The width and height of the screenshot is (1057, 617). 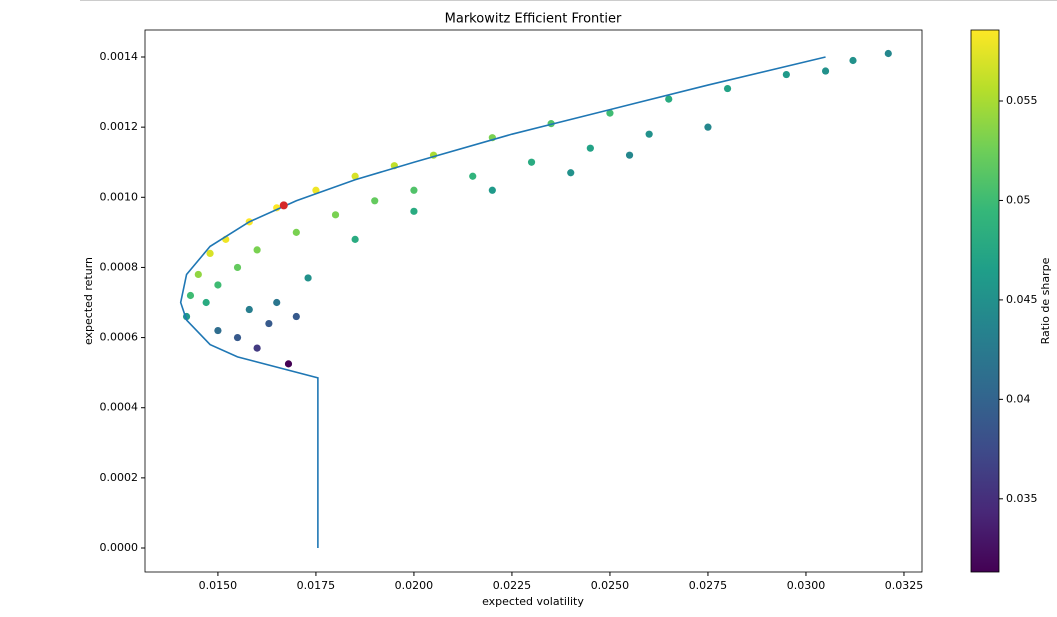 What do you see at coordinates (283, 205) in the screenshot?
I see `max-sharpe-point` at bounding box center [283, 205].